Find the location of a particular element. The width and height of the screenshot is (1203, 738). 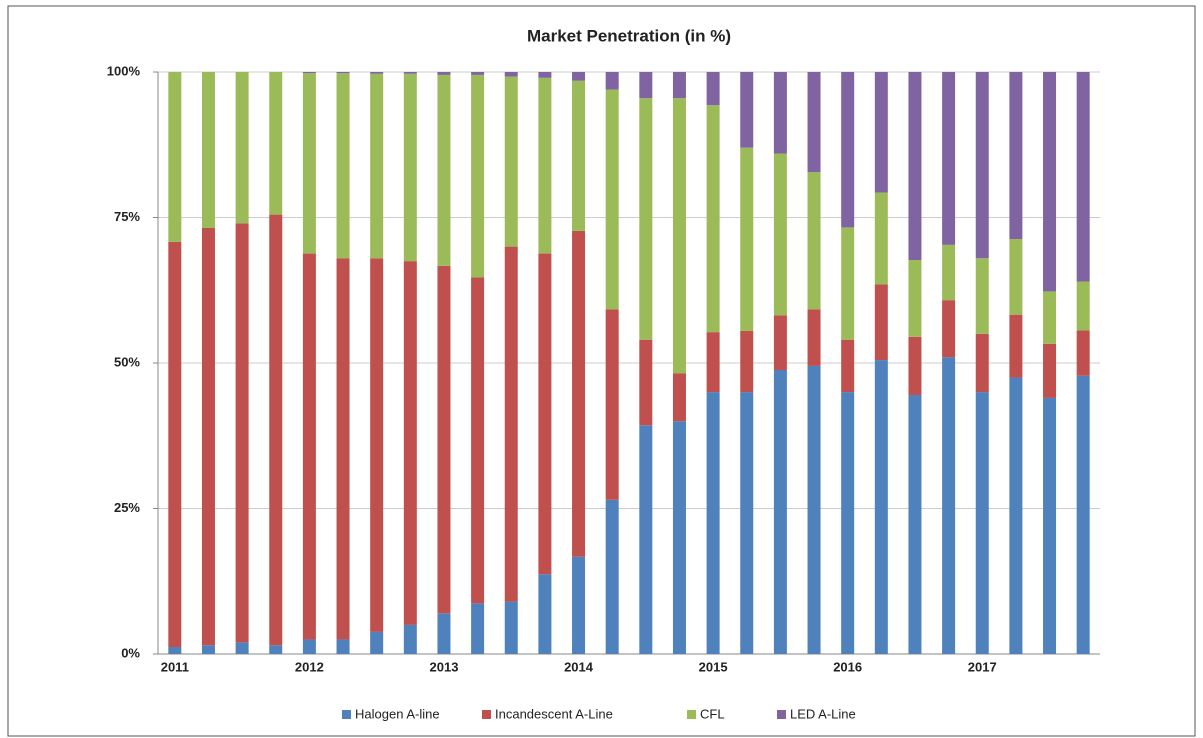

chart-title: Market Penetration (in %) is located at coordinates (629, 35).